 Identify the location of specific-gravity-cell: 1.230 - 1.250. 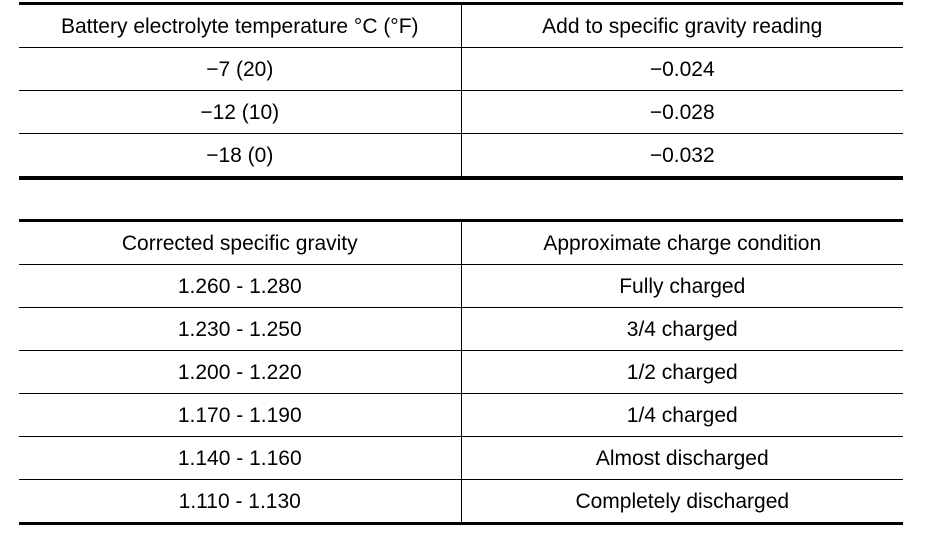
(240, 329).